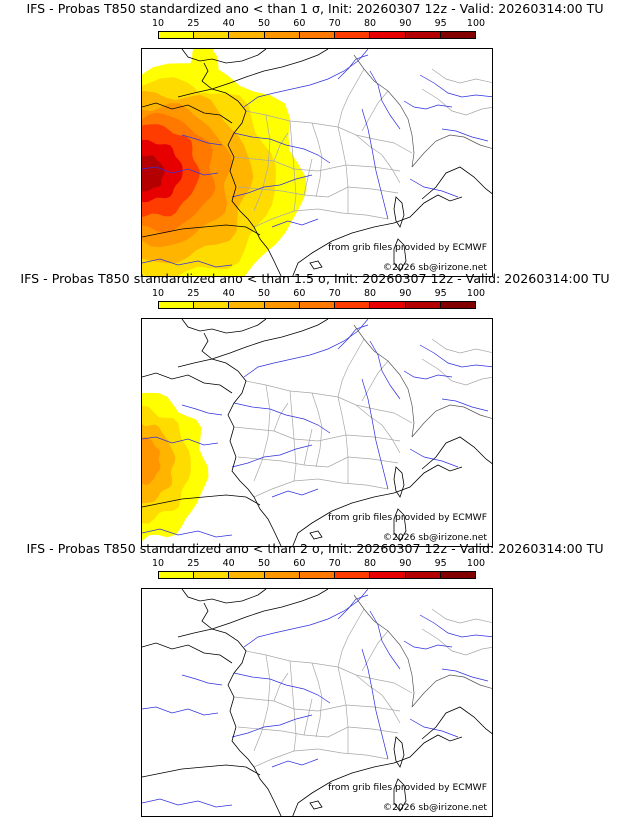  What do you see at coordinates (193, 23) in the screenshot?
I see `colorbar-tick-label: 25` at bounding box center [193, 23].